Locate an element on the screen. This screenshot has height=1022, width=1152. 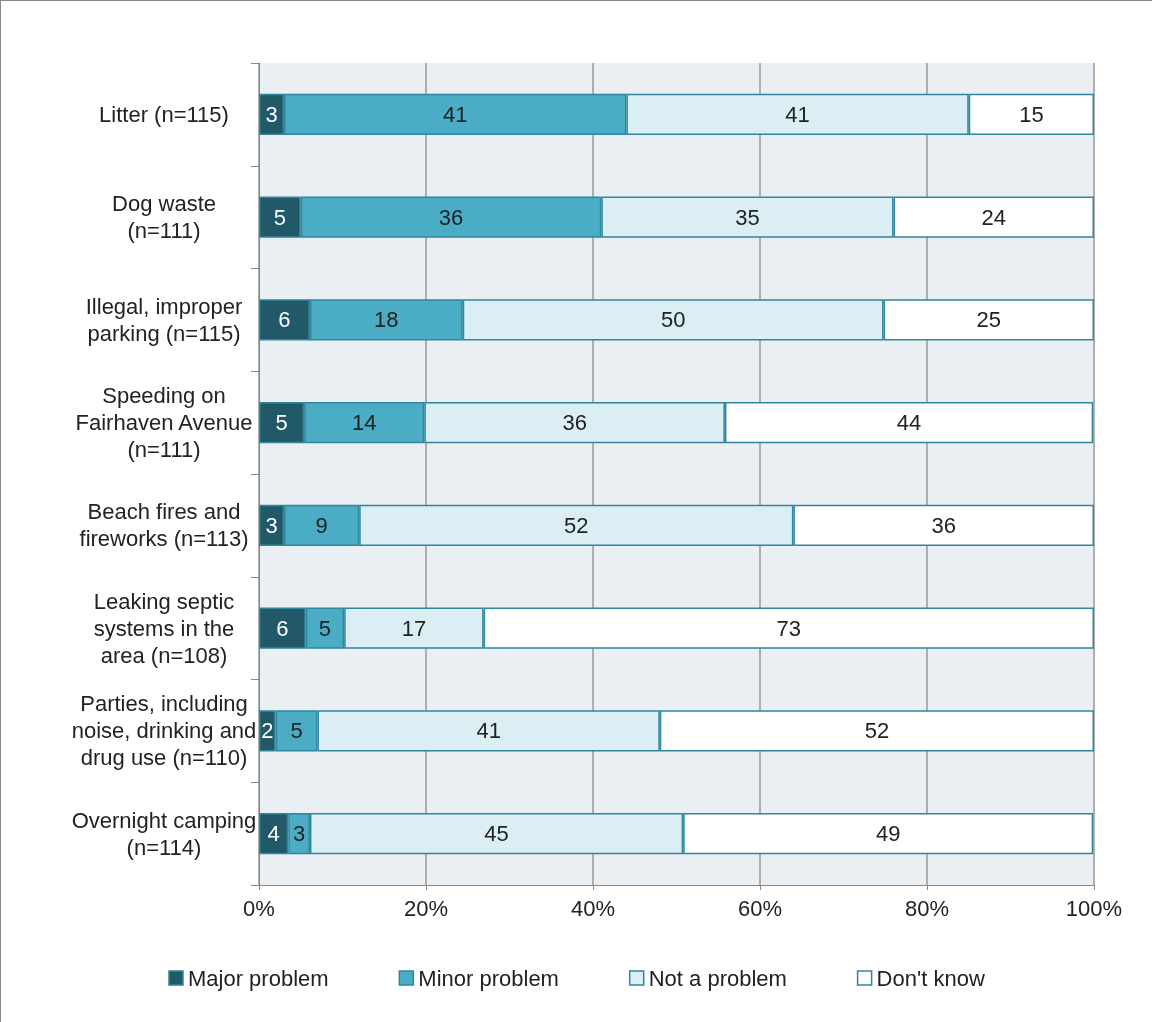
legend-label: Minor problem is located at coordinates (488, 978).